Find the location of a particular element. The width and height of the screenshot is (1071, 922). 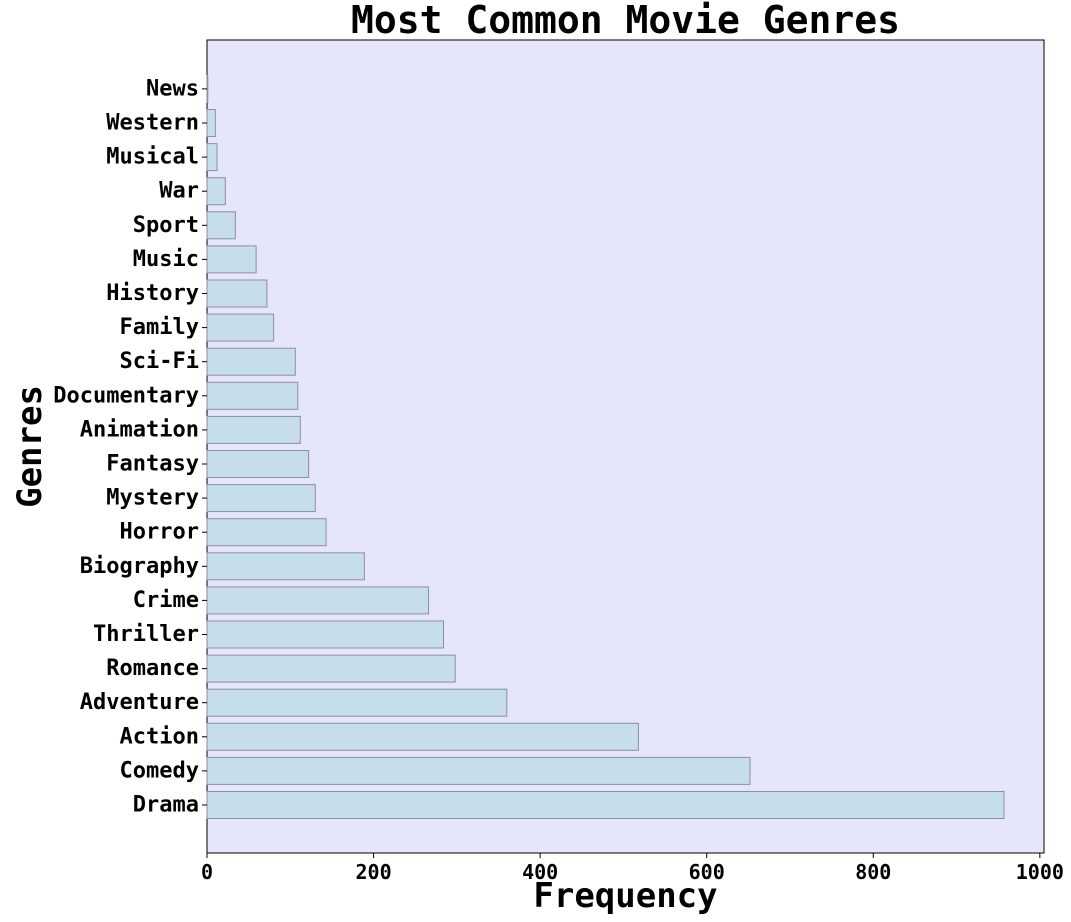

category-label: Mystery is located at coordinates (152, 498).